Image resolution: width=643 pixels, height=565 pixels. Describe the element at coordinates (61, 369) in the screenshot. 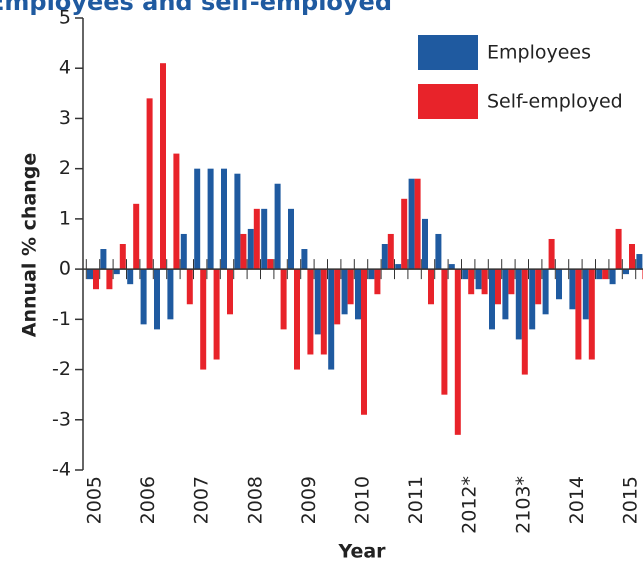

I see `y-tick-label: -2` at that location.